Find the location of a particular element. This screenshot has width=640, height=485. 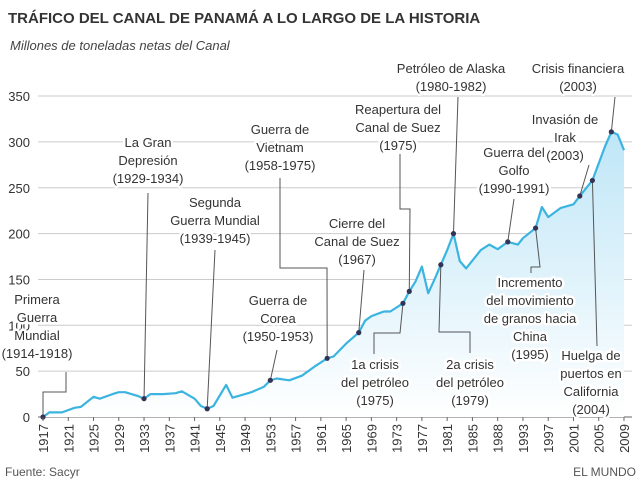

x-tick-label: 1953 is located at coordinates (270, 438).